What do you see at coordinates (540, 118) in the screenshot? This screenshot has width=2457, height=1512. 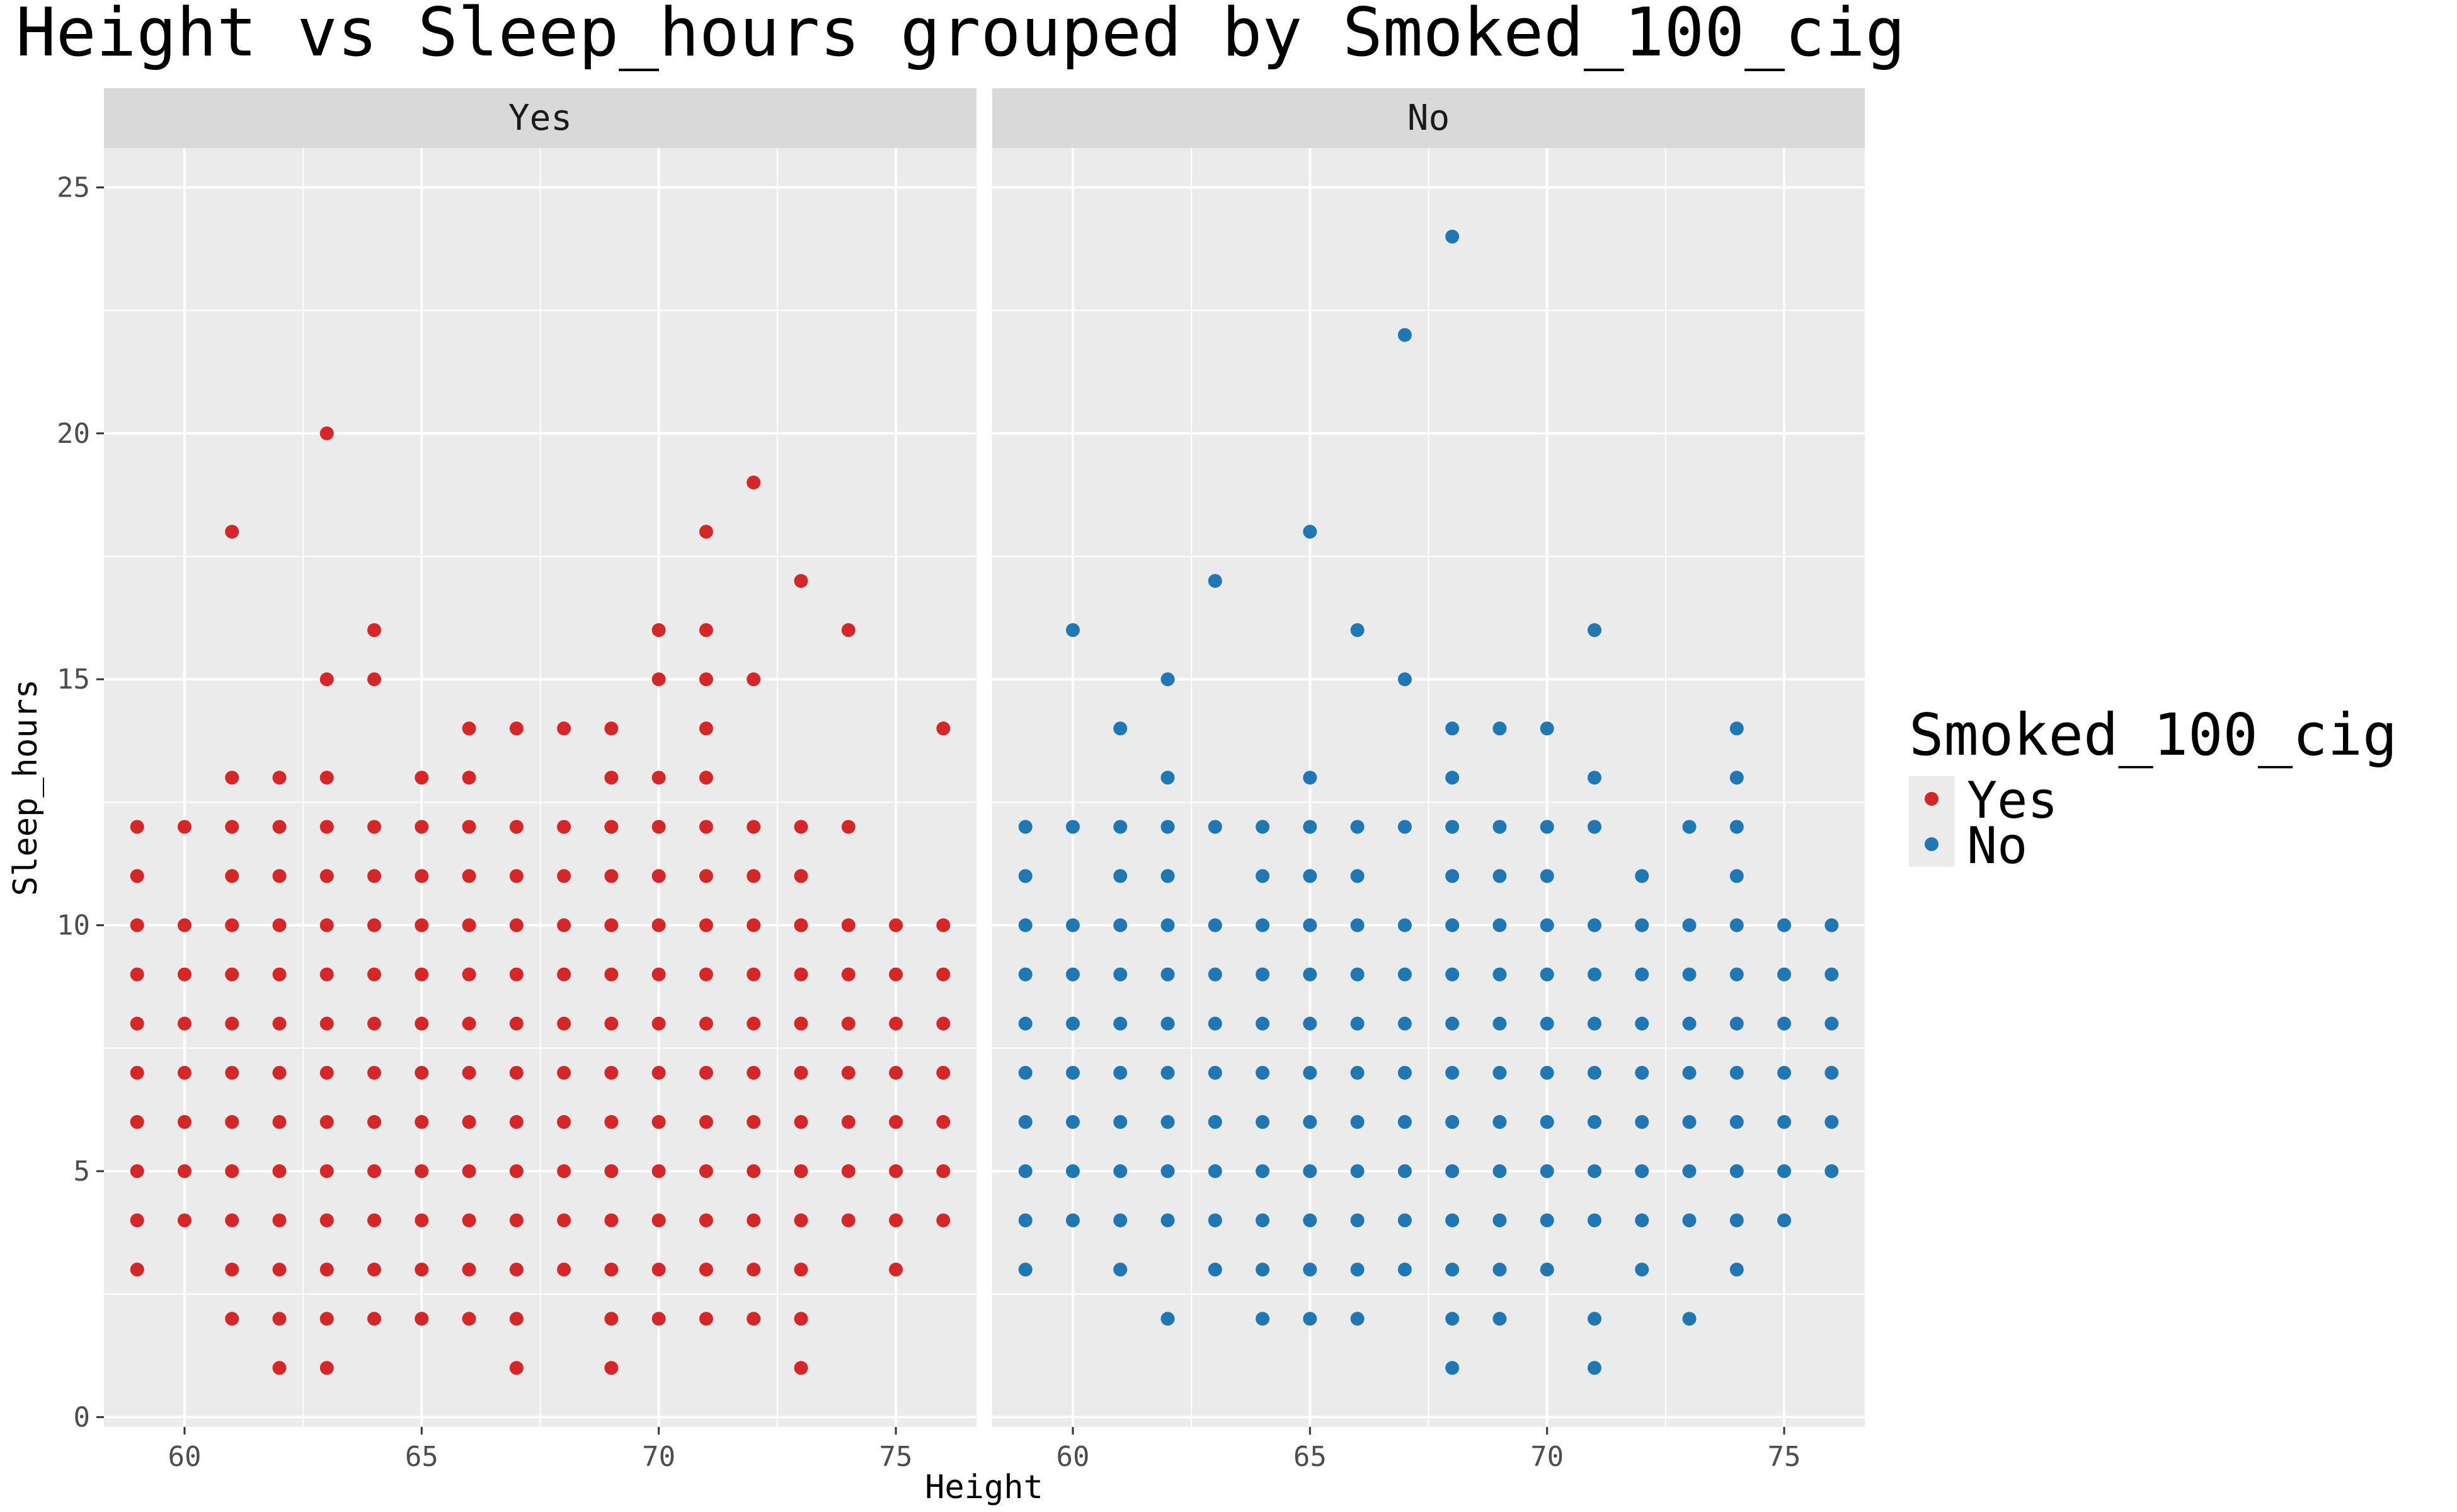 I see `facet-label-yes: Yes` at bounding box center [540, 118].